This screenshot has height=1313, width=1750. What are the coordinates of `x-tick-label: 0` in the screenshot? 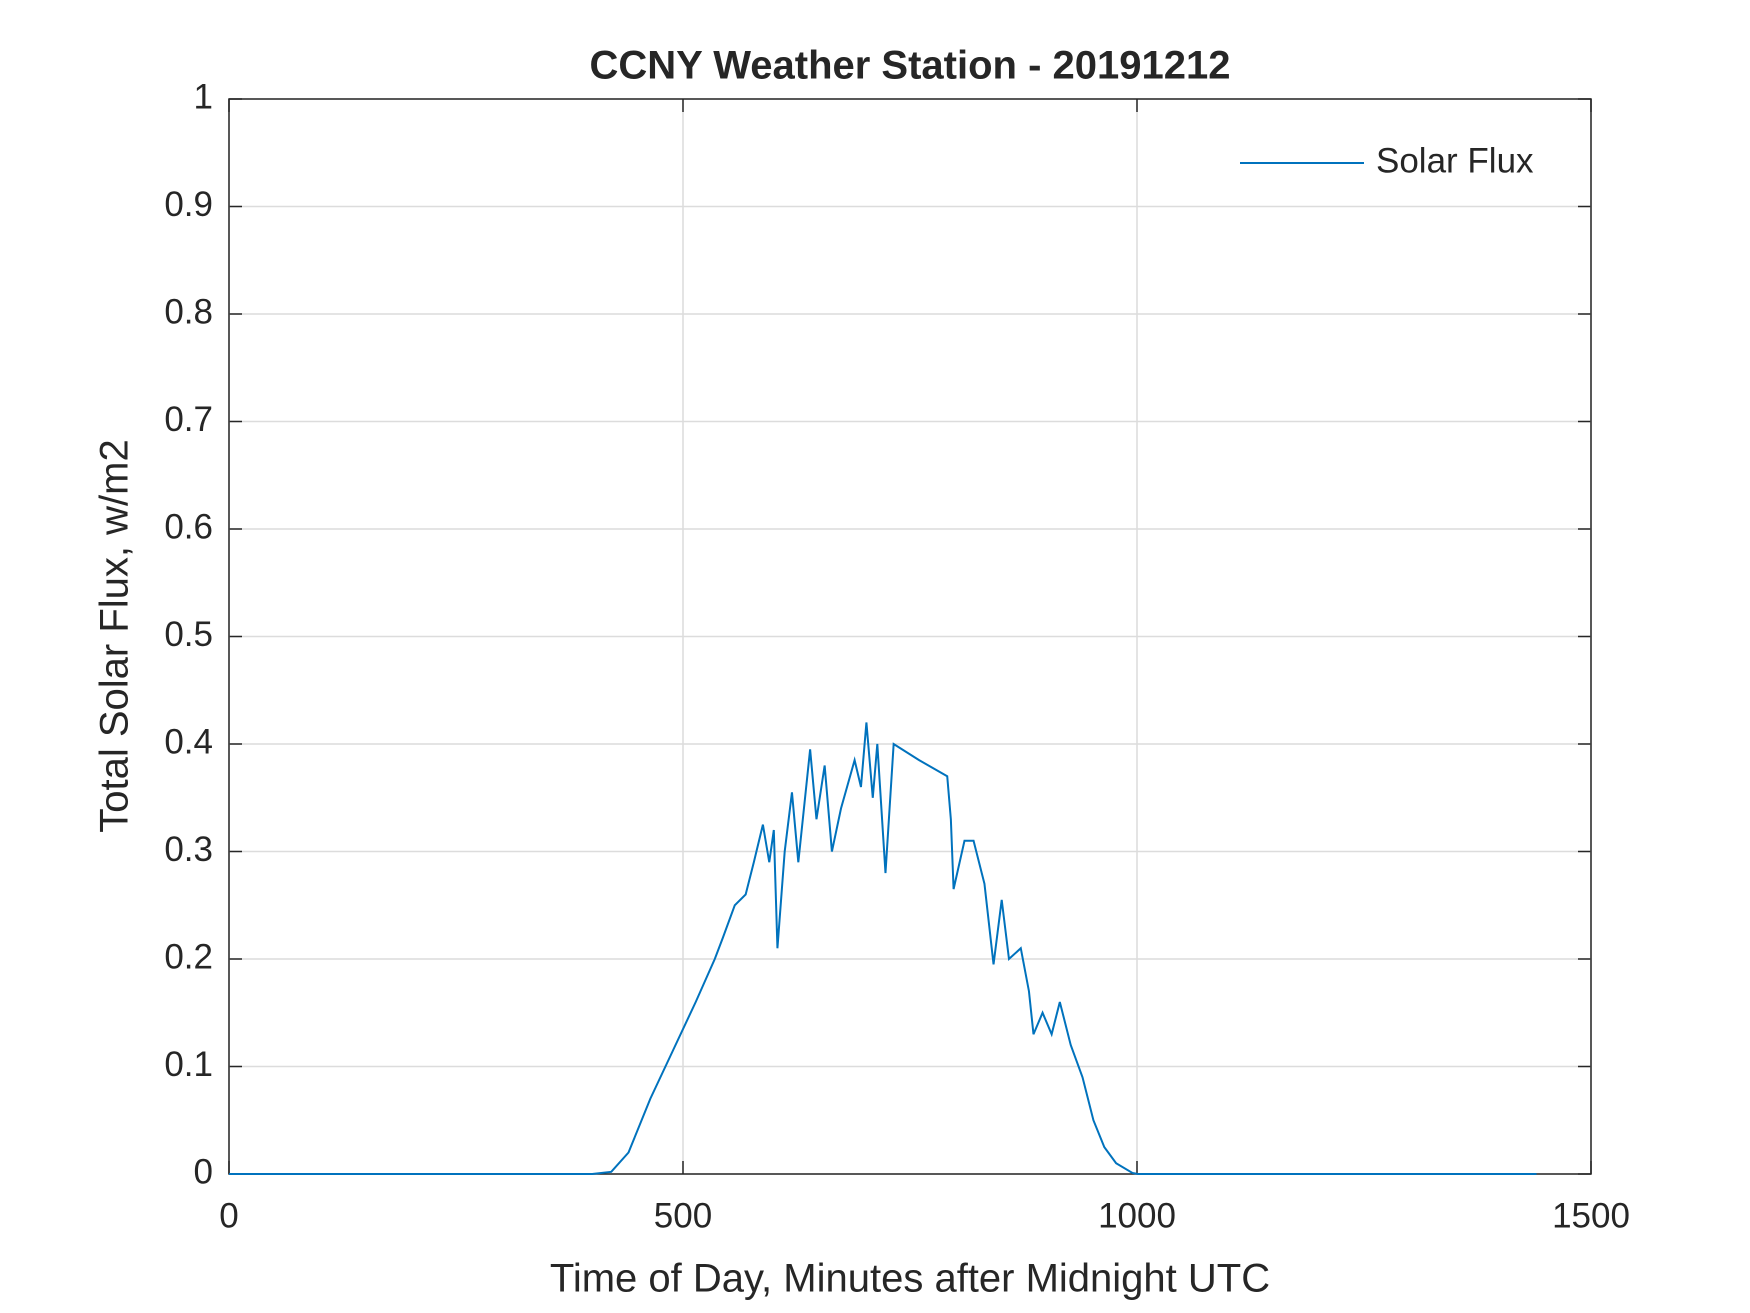 It's located at (228, 1215).